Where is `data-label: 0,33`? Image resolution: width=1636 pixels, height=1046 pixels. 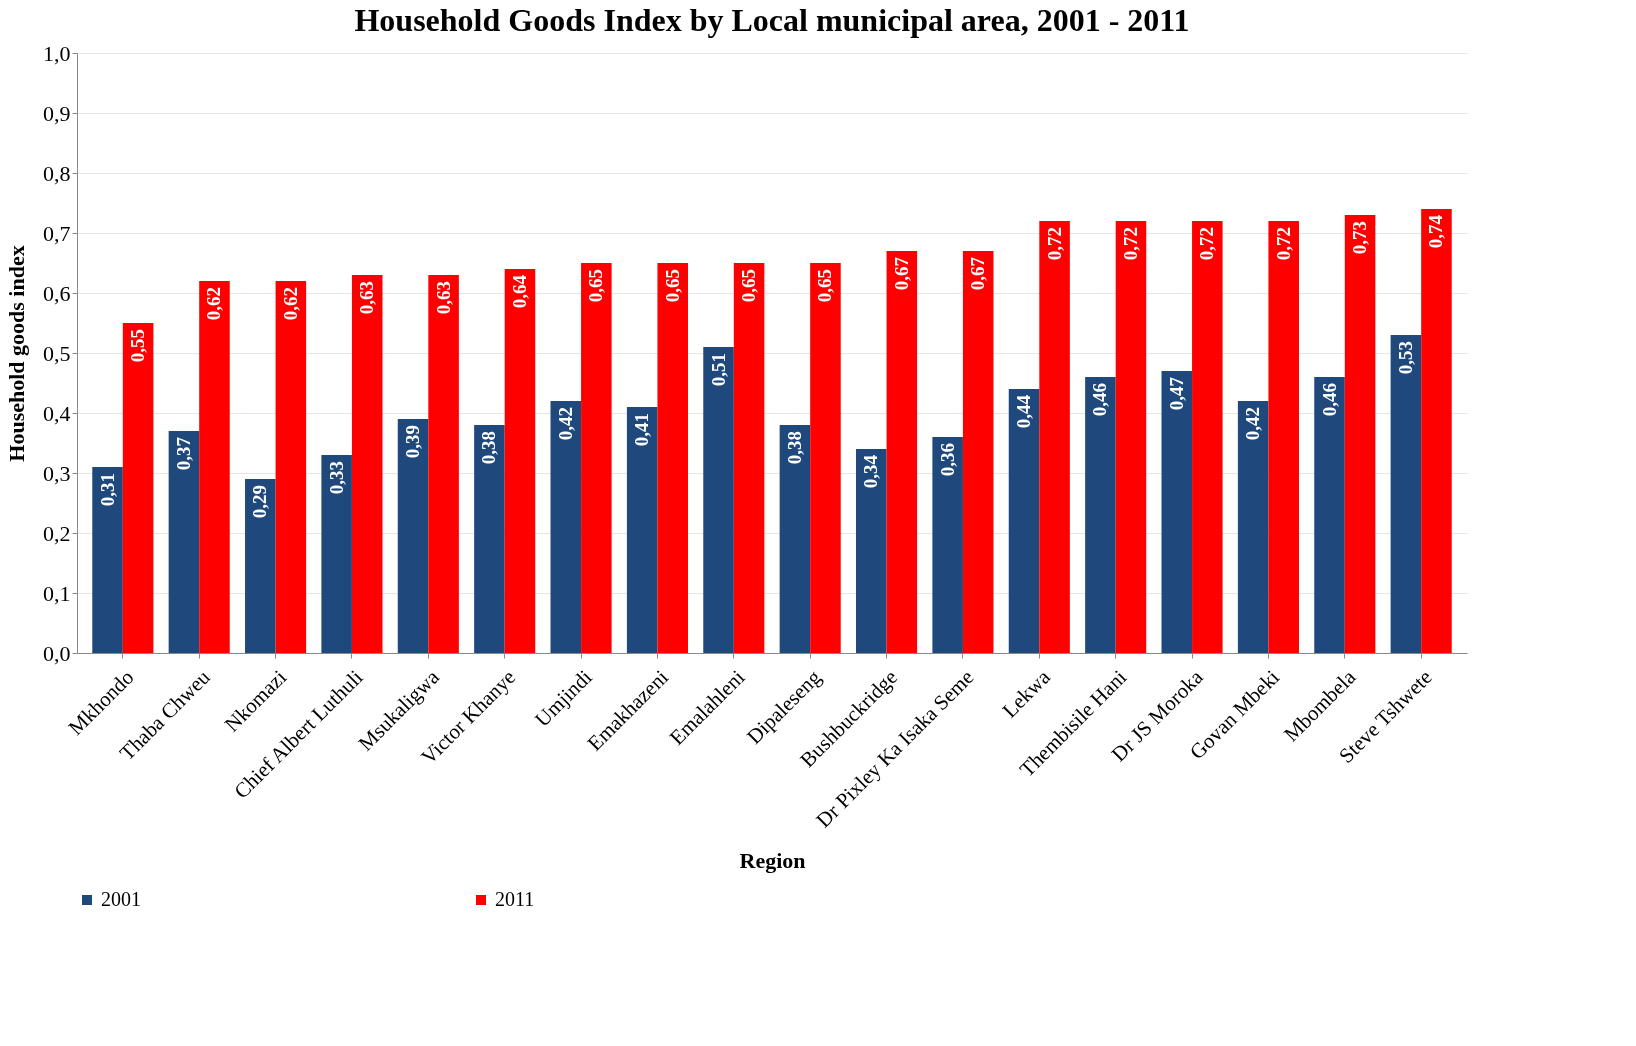
data-label: 0,33 is located at coordinates (336, 478).